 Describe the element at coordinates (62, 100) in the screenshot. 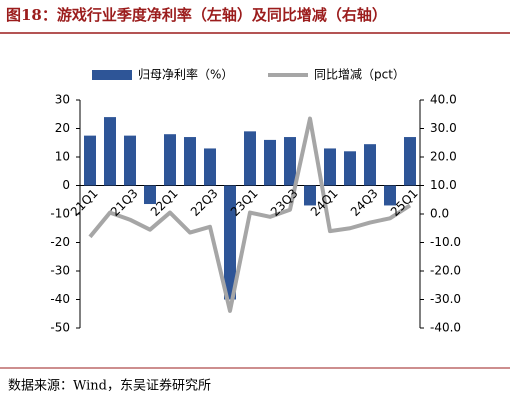

I see `y-tick-label: 30` at that location.